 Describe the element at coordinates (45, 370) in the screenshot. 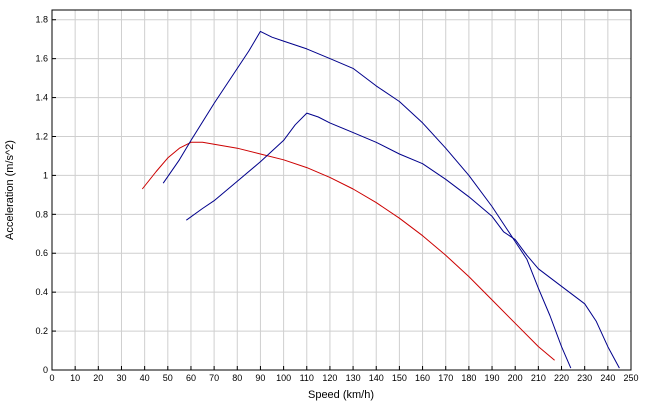

I see `y-tick-label: 0` at that location.